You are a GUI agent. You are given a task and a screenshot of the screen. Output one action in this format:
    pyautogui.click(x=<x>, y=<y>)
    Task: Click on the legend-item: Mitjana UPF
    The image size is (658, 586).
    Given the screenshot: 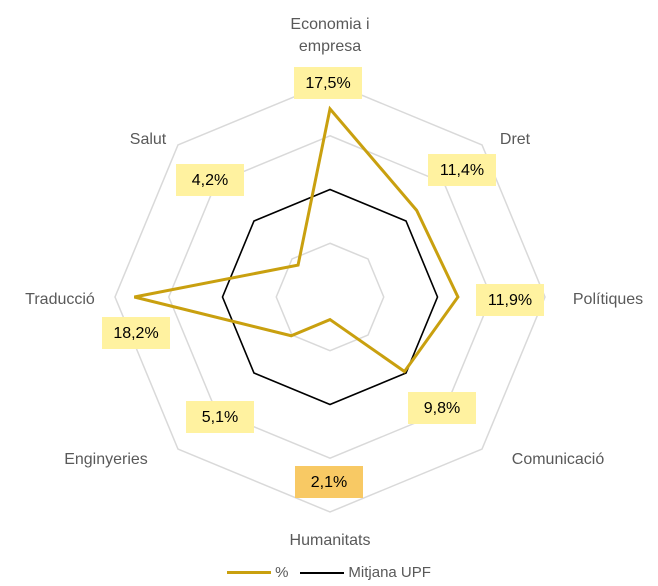 What is the action you would take?
    pyautogui.click(x=365, y=572)
    